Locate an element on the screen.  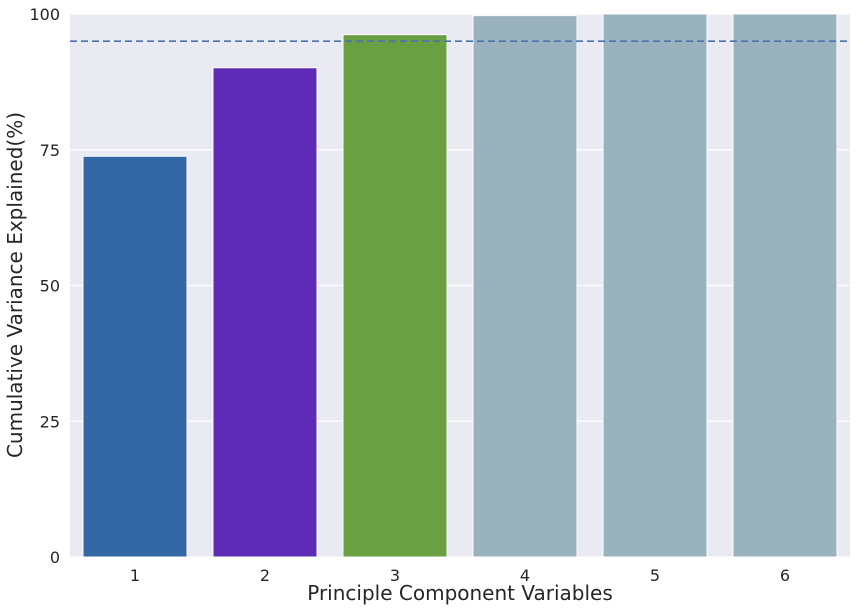
x-tick-label: 5 is located at coordinates (655, 575).